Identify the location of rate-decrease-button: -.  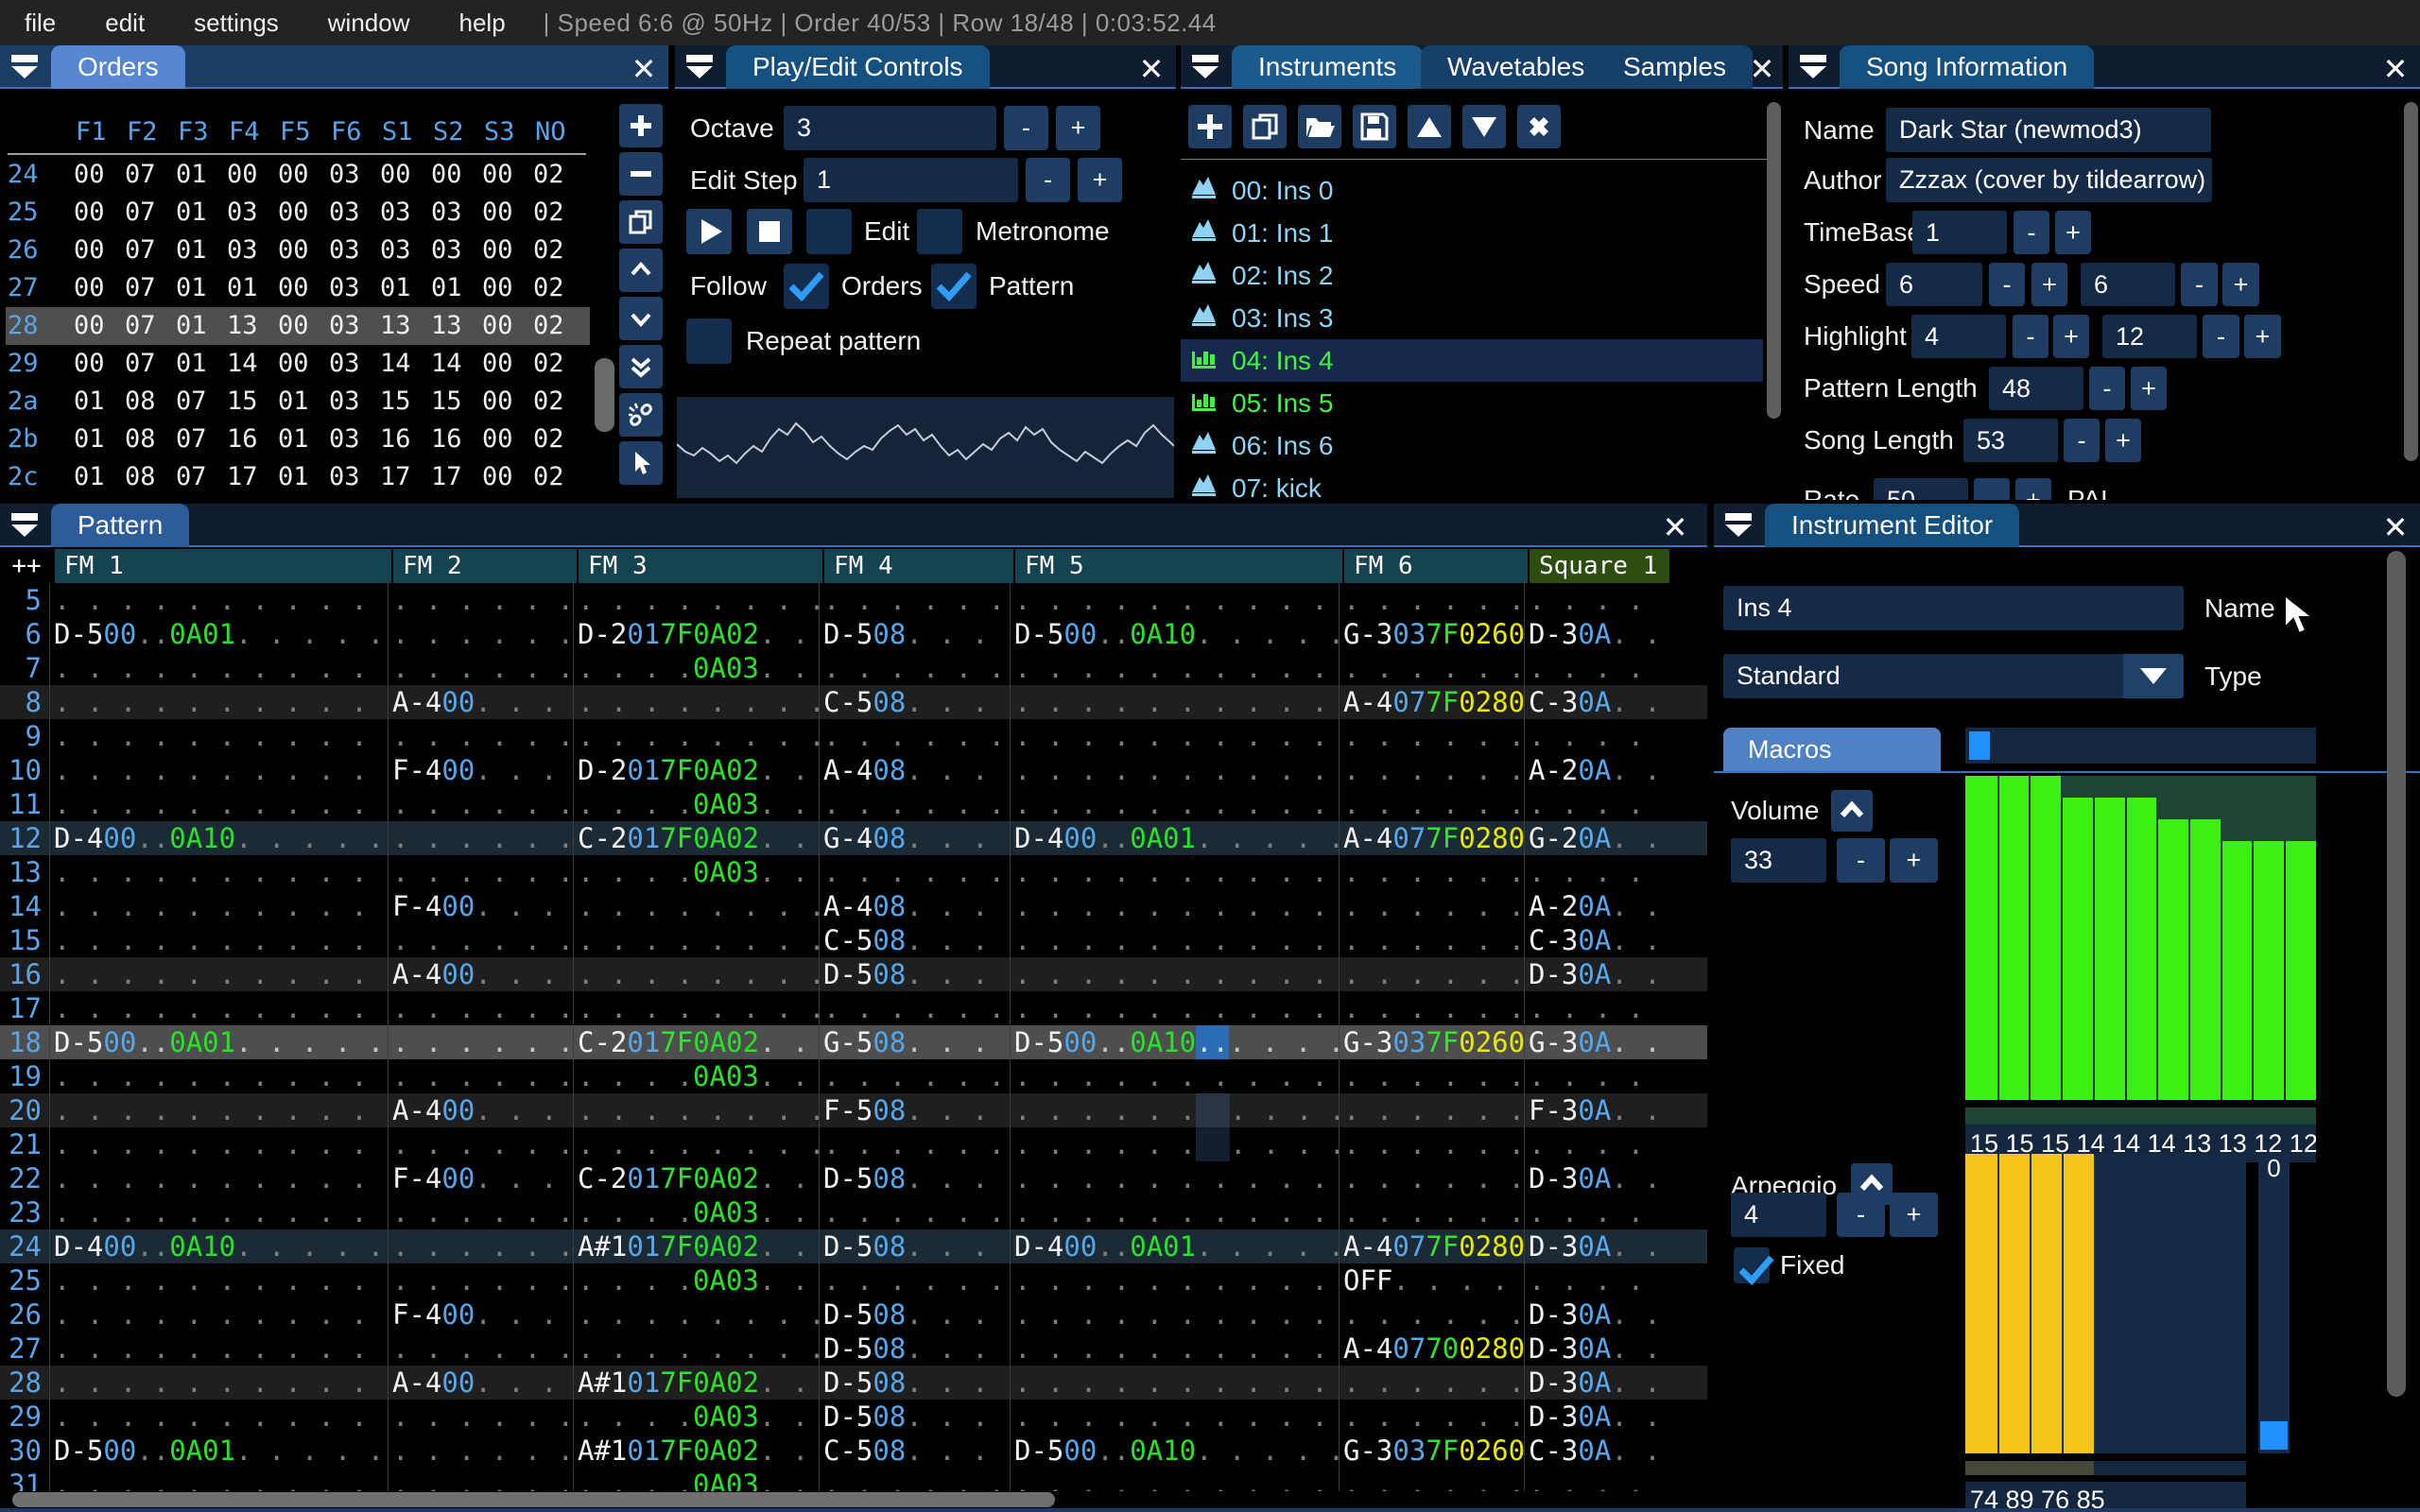
(1992, 489).